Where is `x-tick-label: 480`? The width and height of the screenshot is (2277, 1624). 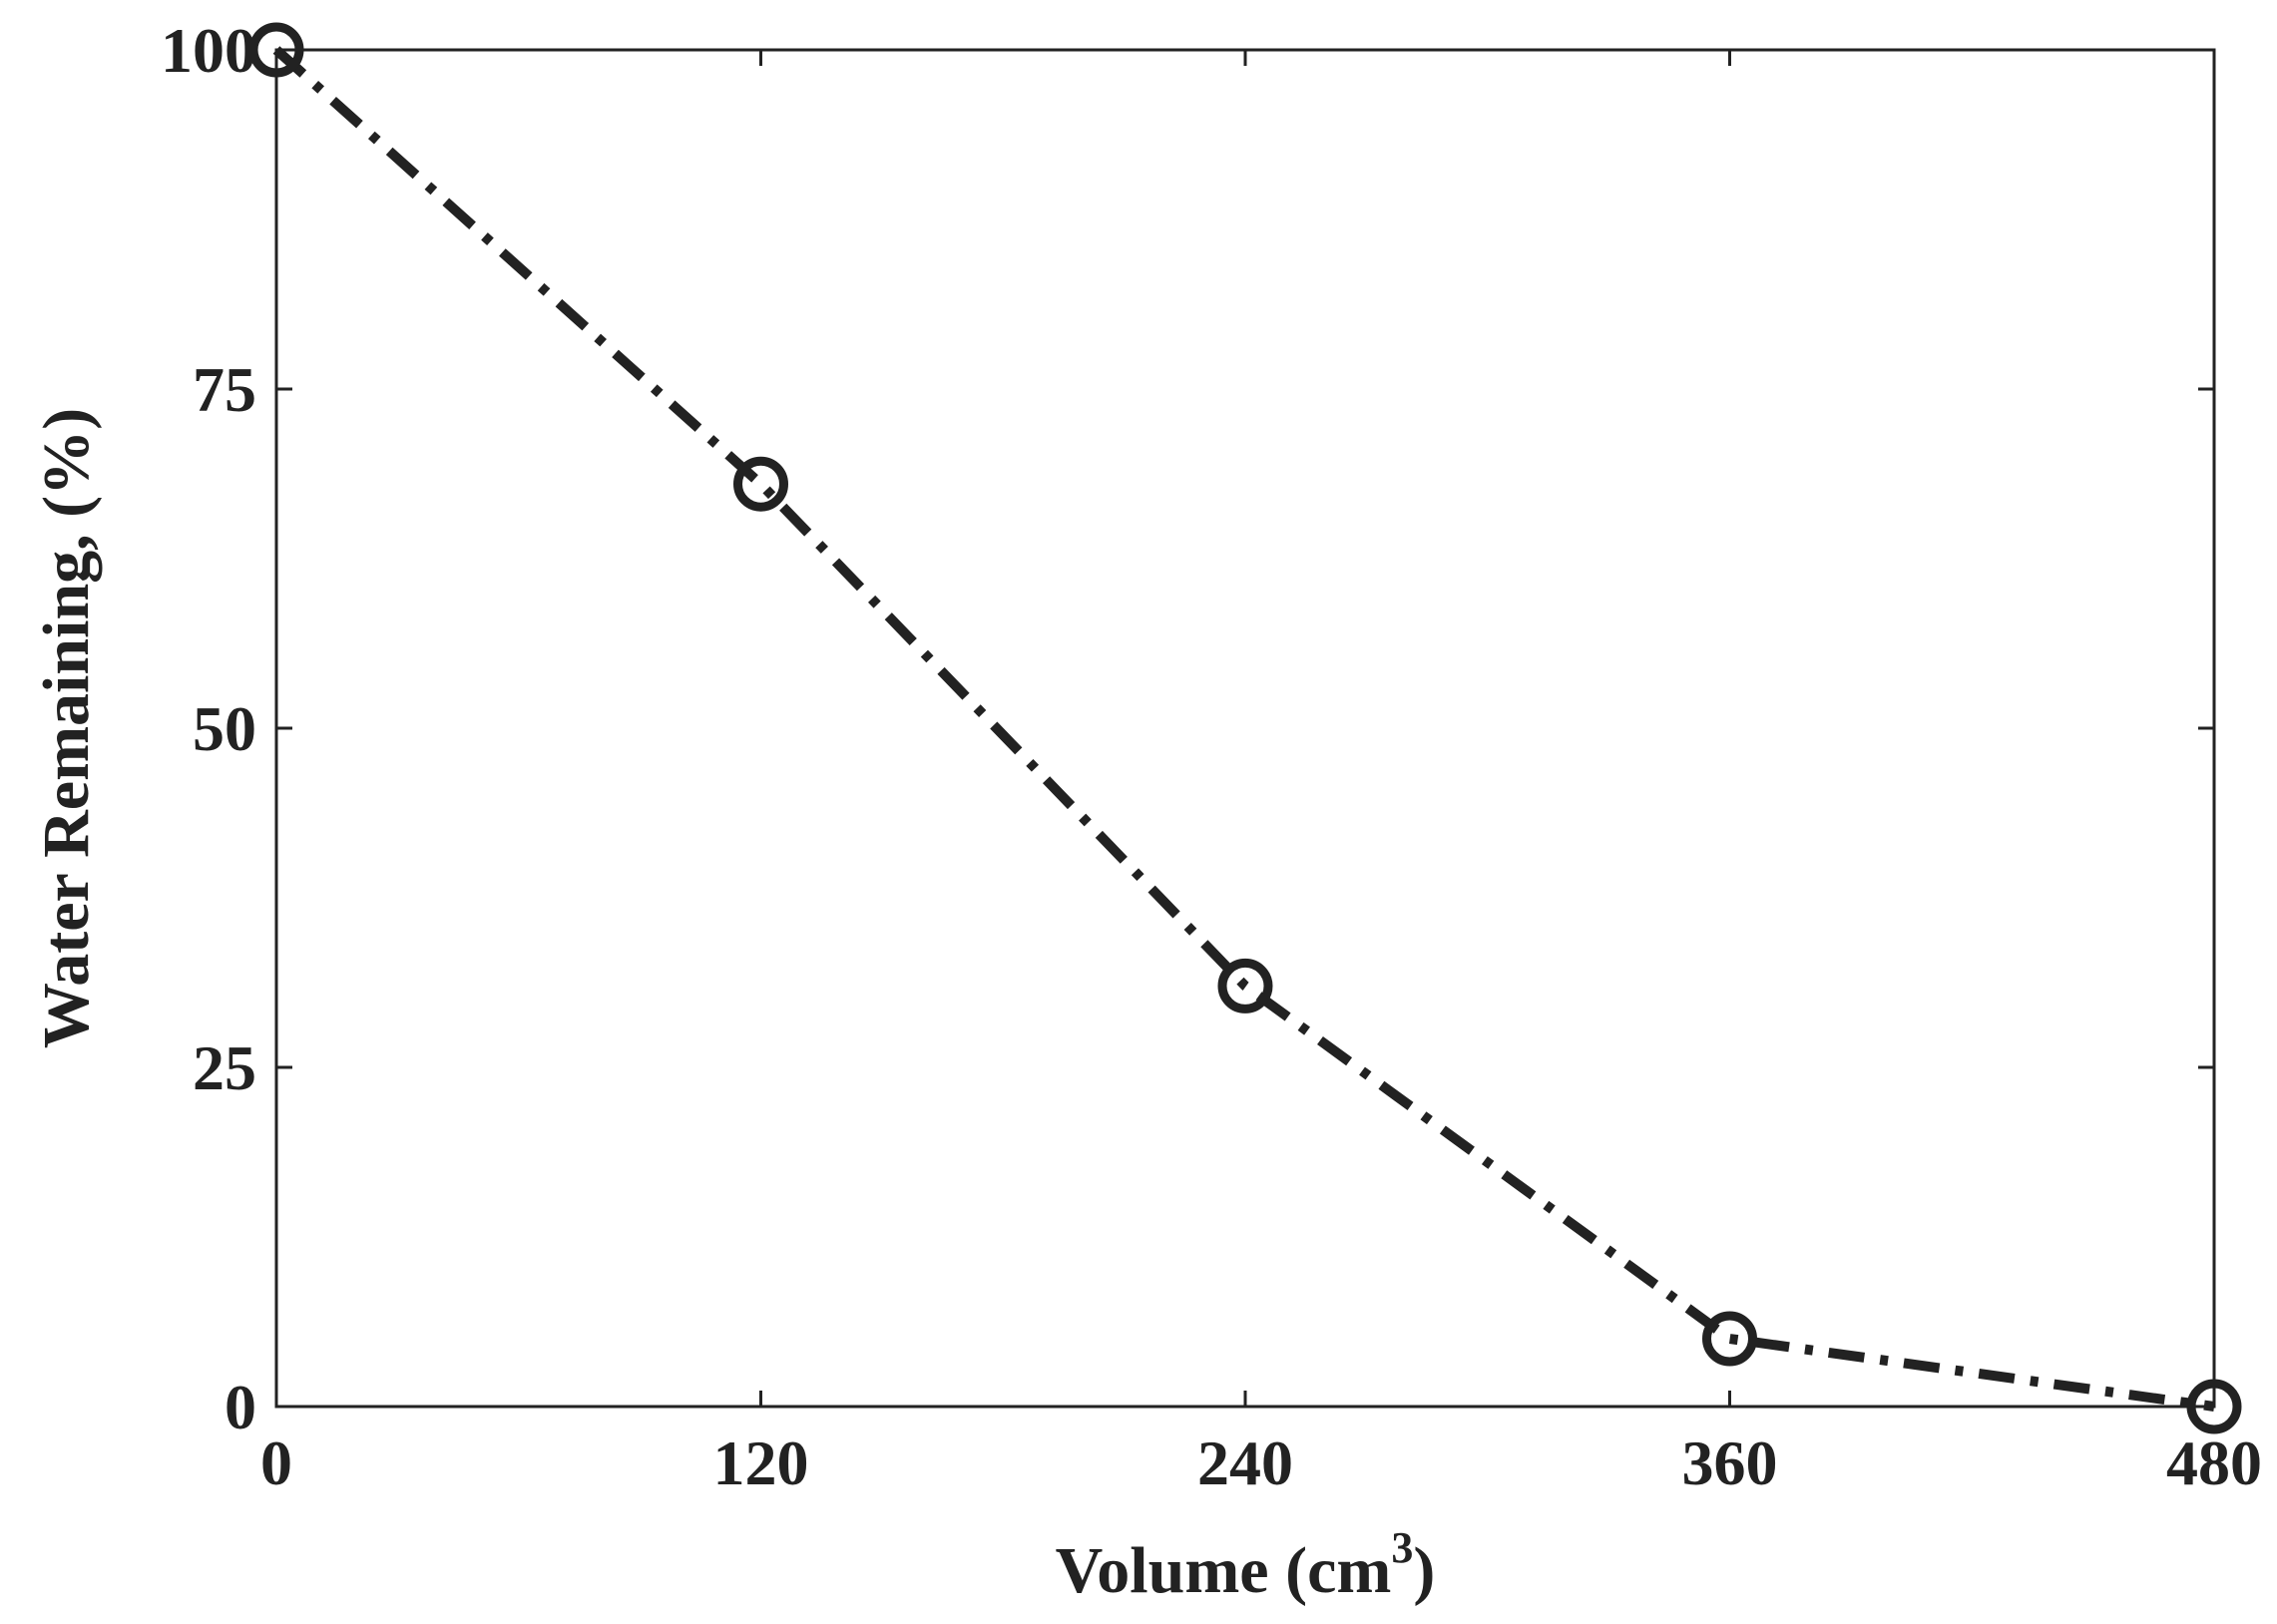 x-tick-label: 480 is located at coordinates (2214, 1463).